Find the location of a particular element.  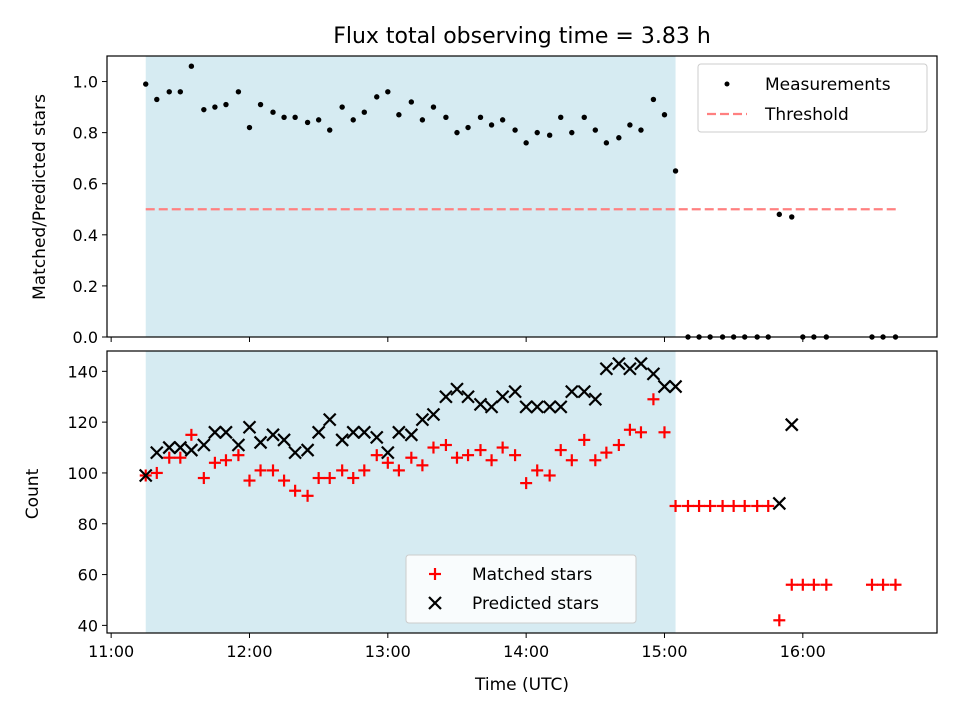

y-tick-label: 0.4 is located at coordinates (85, 235).